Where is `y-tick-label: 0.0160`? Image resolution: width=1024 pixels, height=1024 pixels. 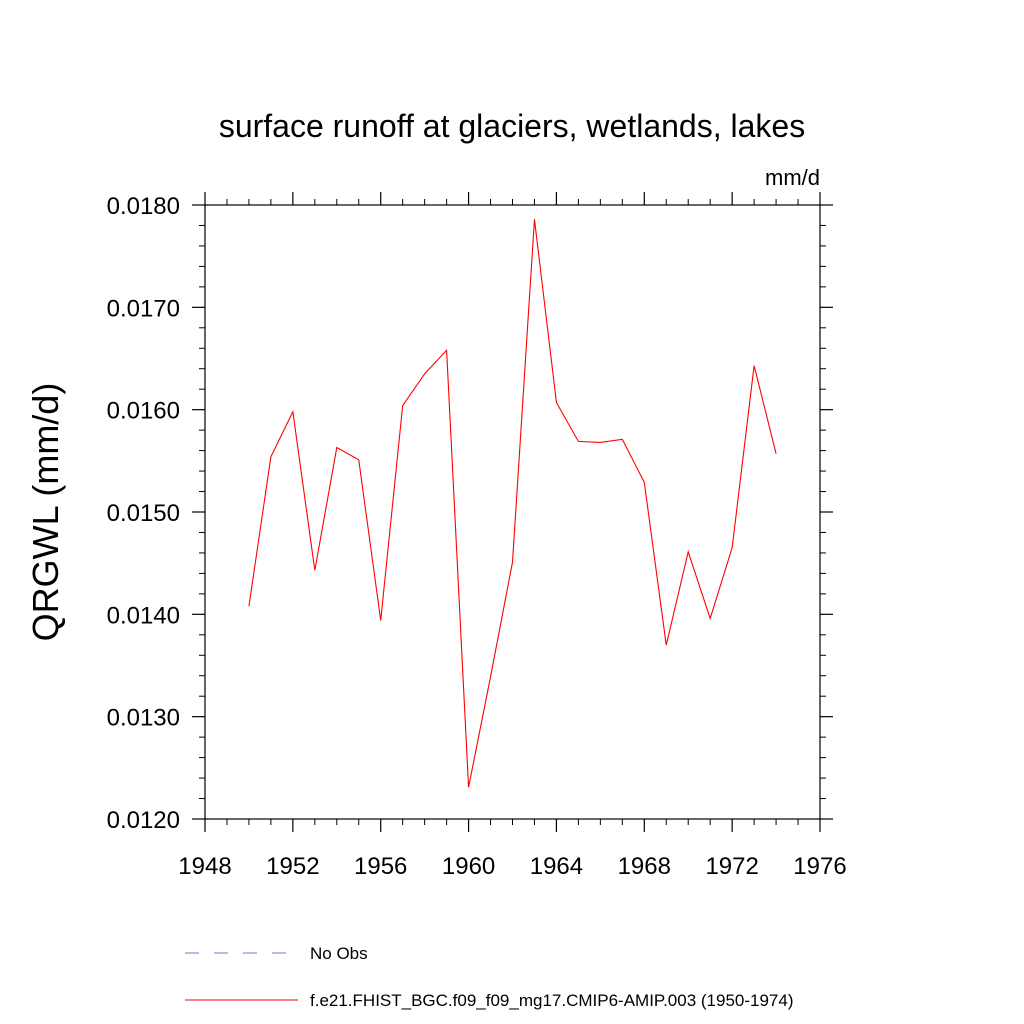
y-tick-label: 0.0160 is located at coordinates (143, 411).